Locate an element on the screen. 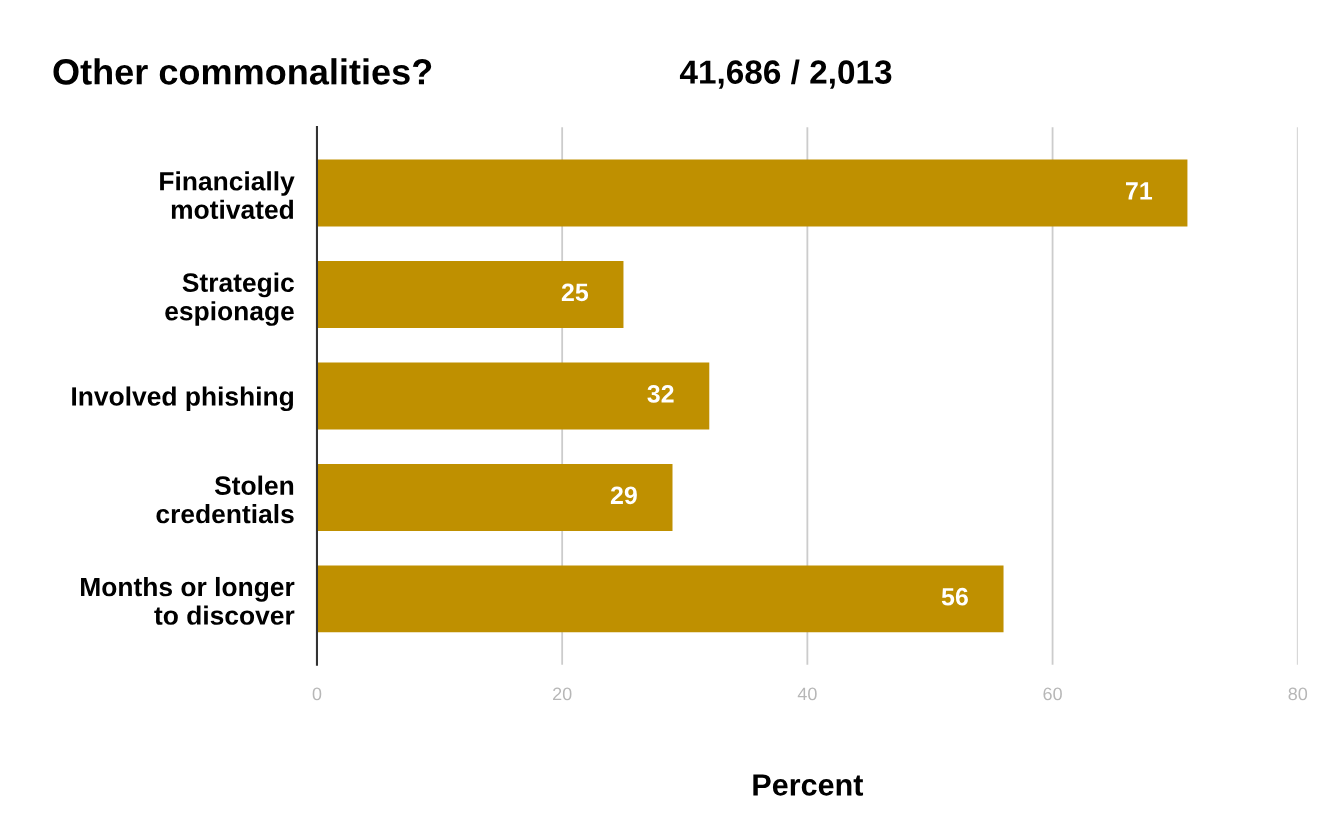  y-tick-label: Stolen credentials is located at coordinates (225, 499).